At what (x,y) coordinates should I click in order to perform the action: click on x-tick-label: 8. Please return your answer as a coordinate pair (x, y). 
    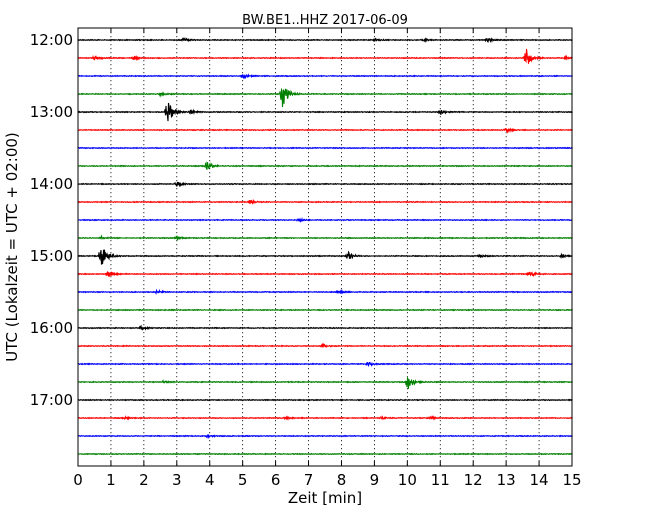
    Looking at the image, I should click on (342, 480).